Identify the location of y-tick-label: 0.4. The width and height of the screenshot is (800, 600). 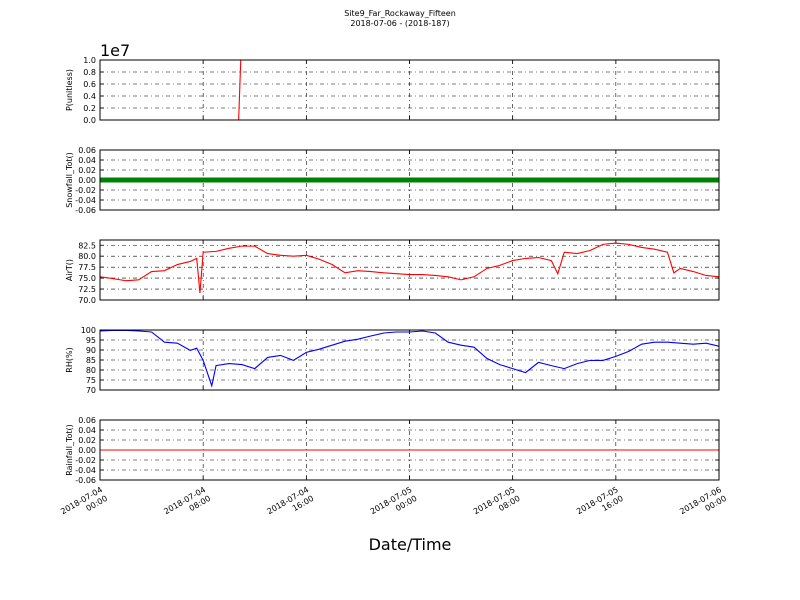
(89, 96).